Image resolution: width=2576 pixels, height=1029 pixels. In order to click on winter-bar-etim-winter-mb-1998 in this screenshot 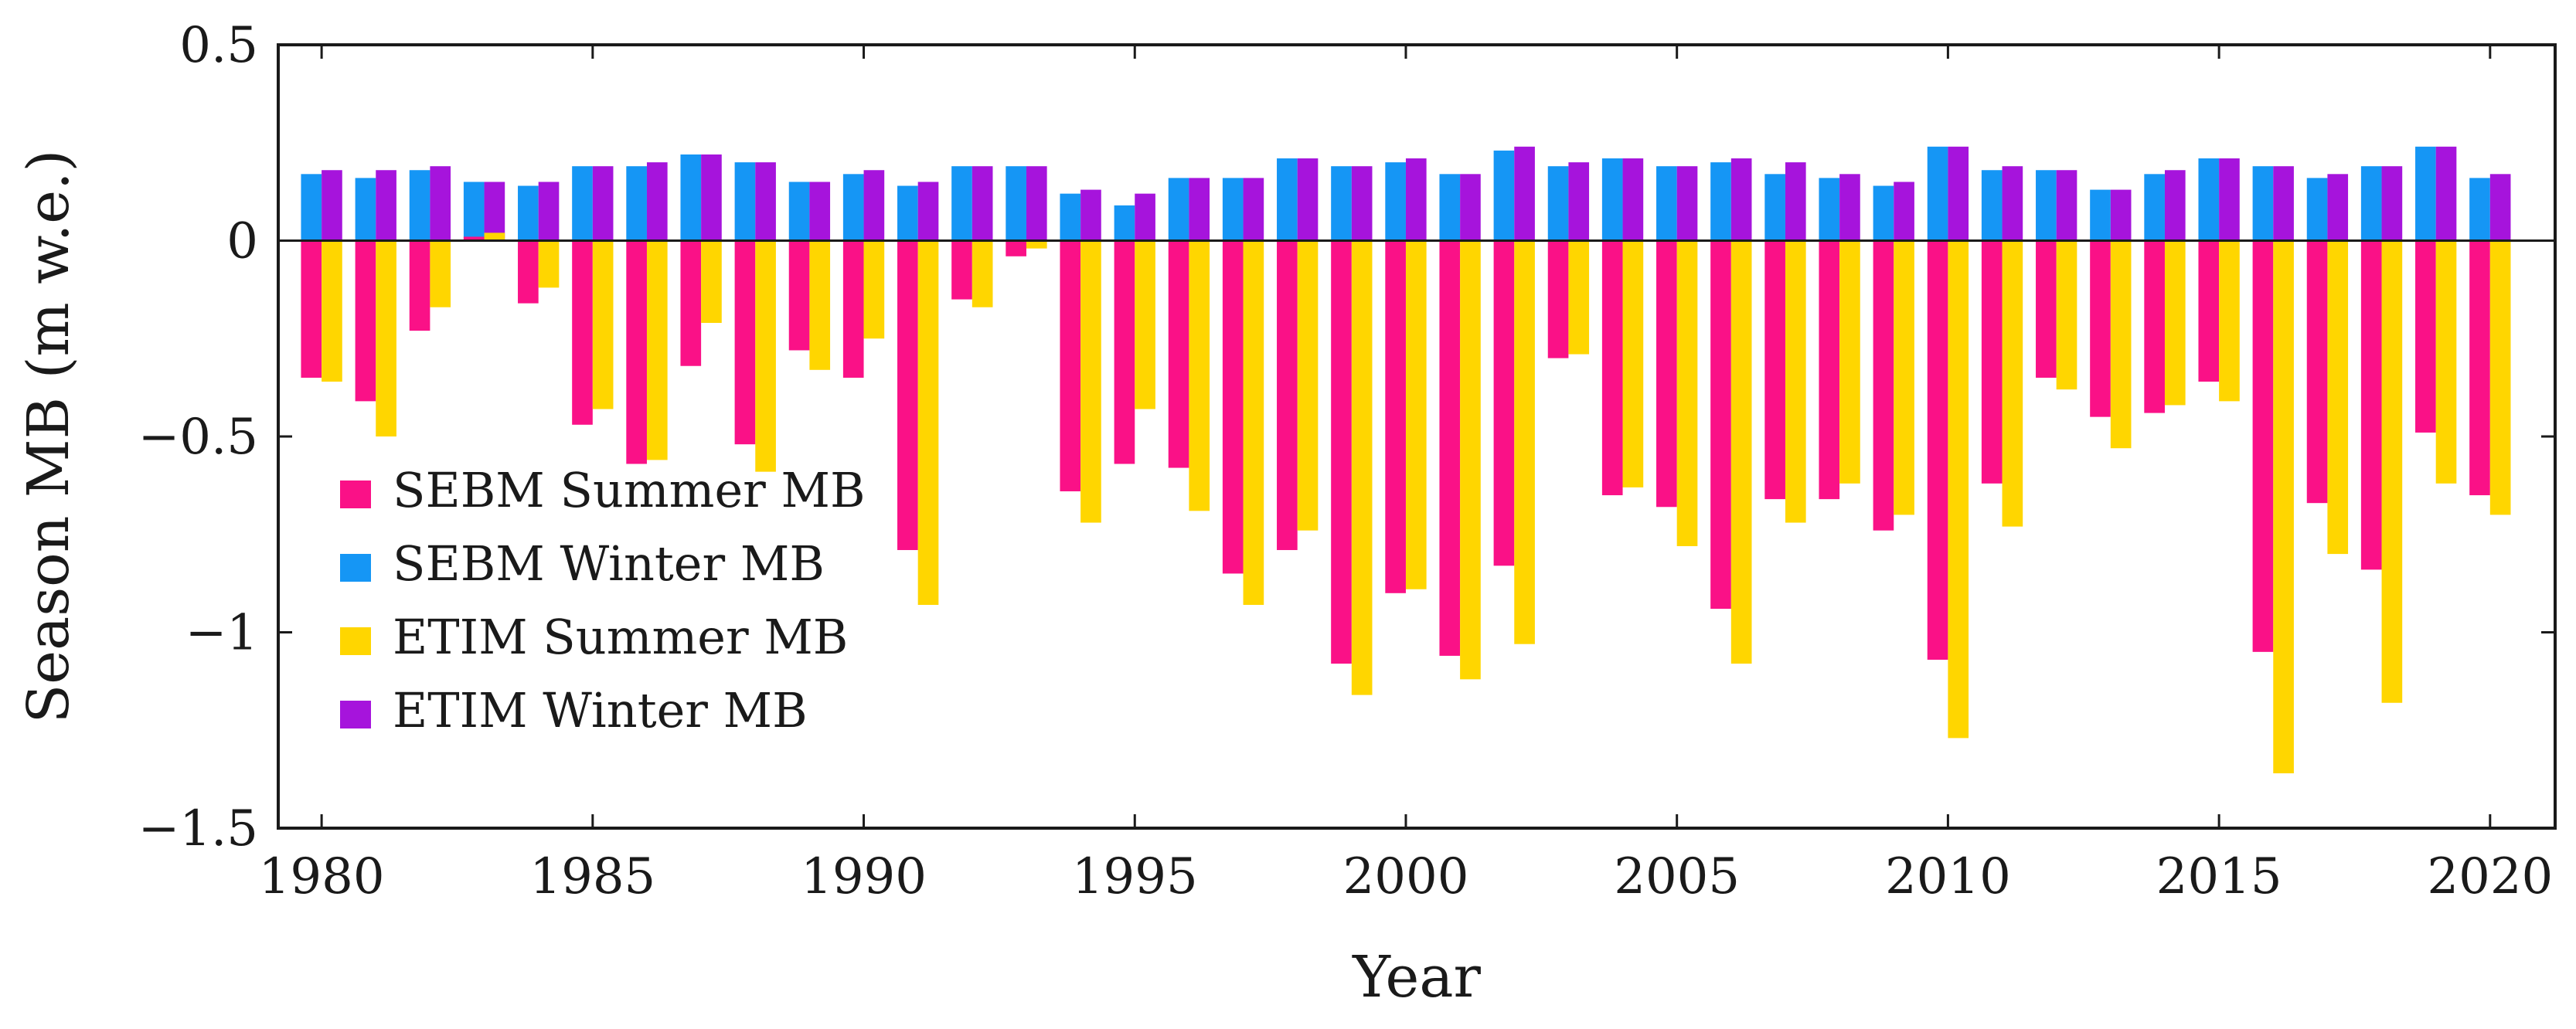, I will do `click(1308, 199)`.